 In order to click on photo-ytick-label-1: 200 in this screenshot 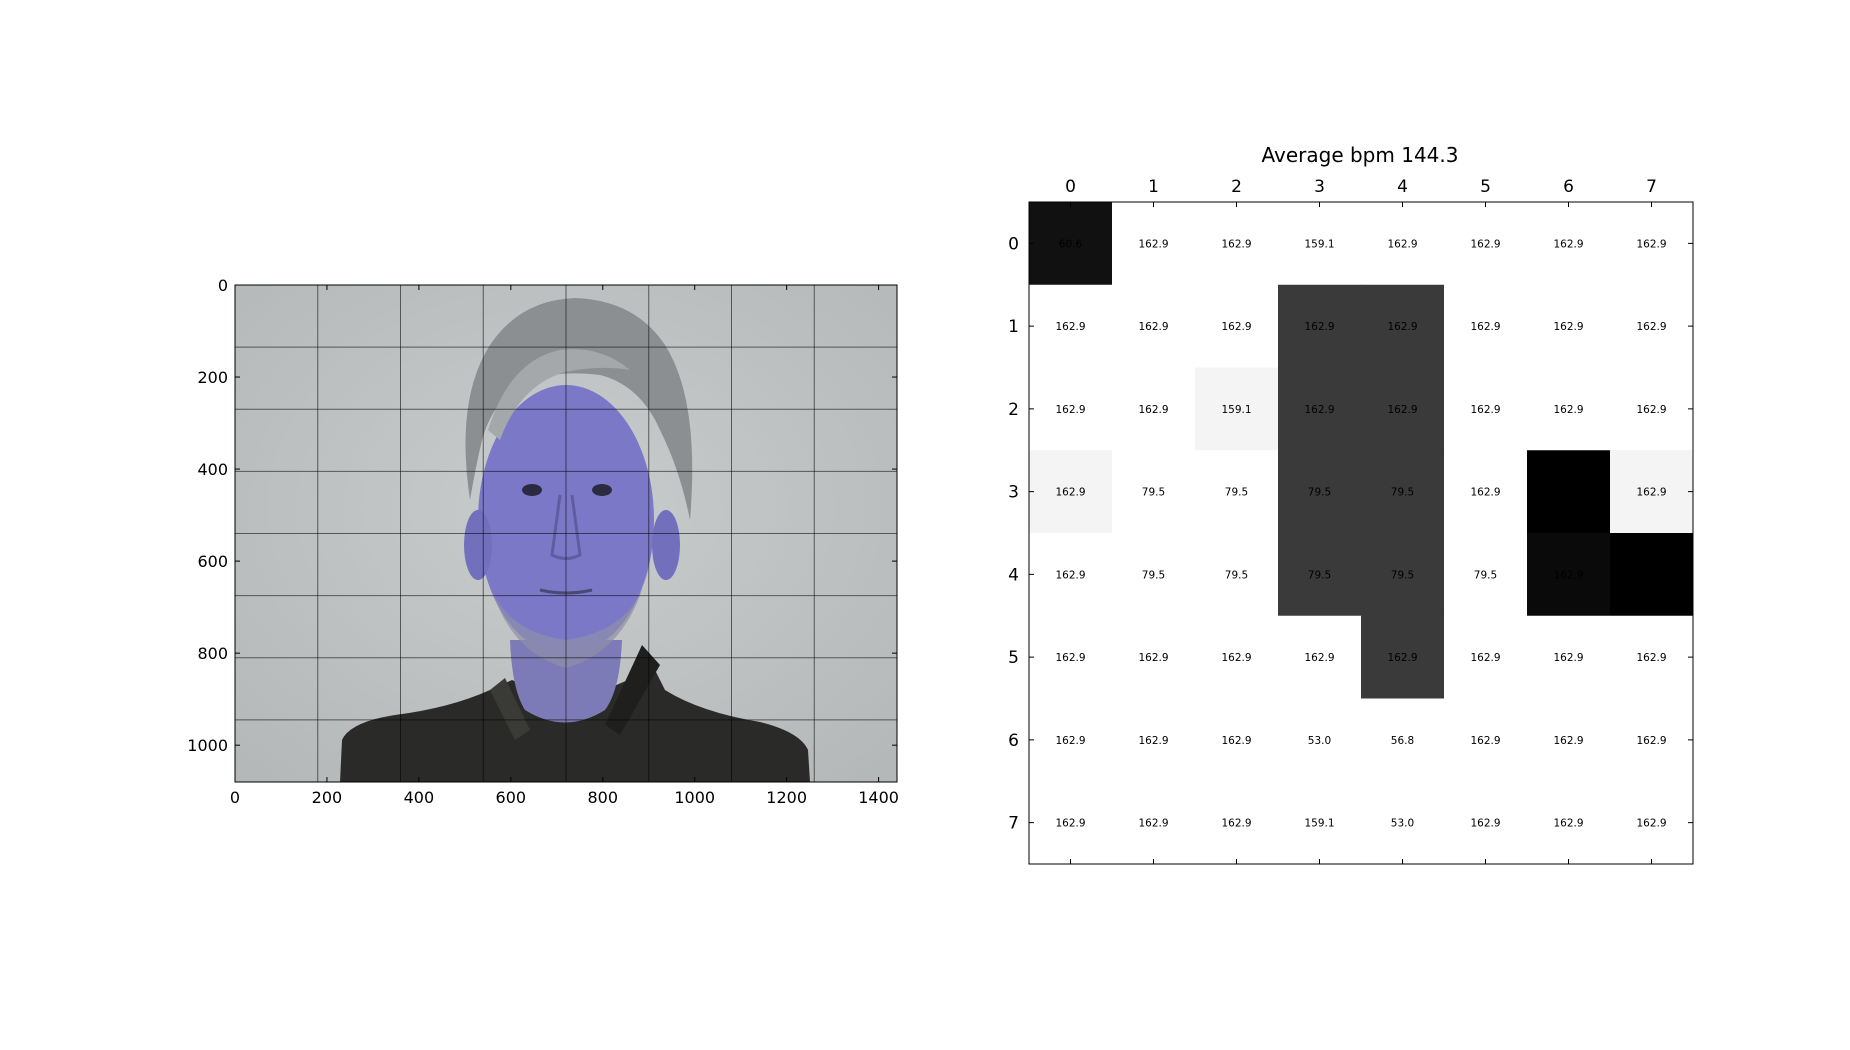, I will do `click(212, 377)`.